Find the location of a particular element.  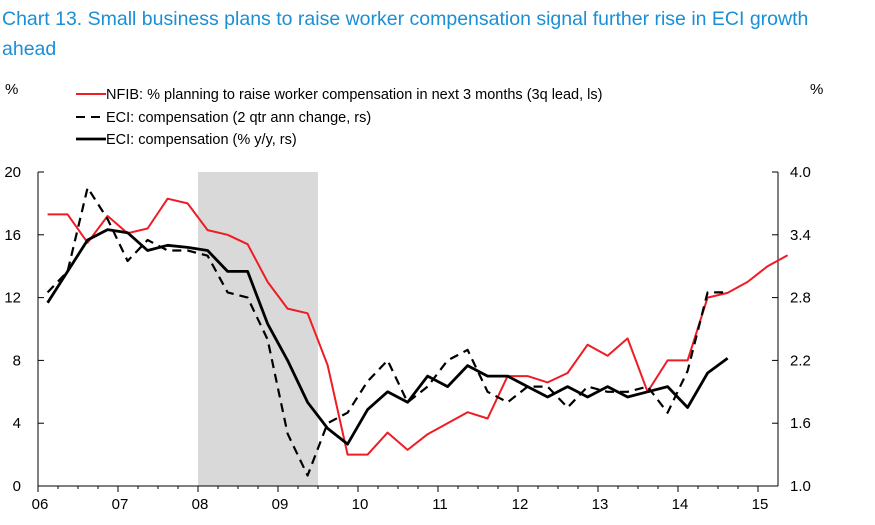

recession-shading is located at coordinates (258, 329).